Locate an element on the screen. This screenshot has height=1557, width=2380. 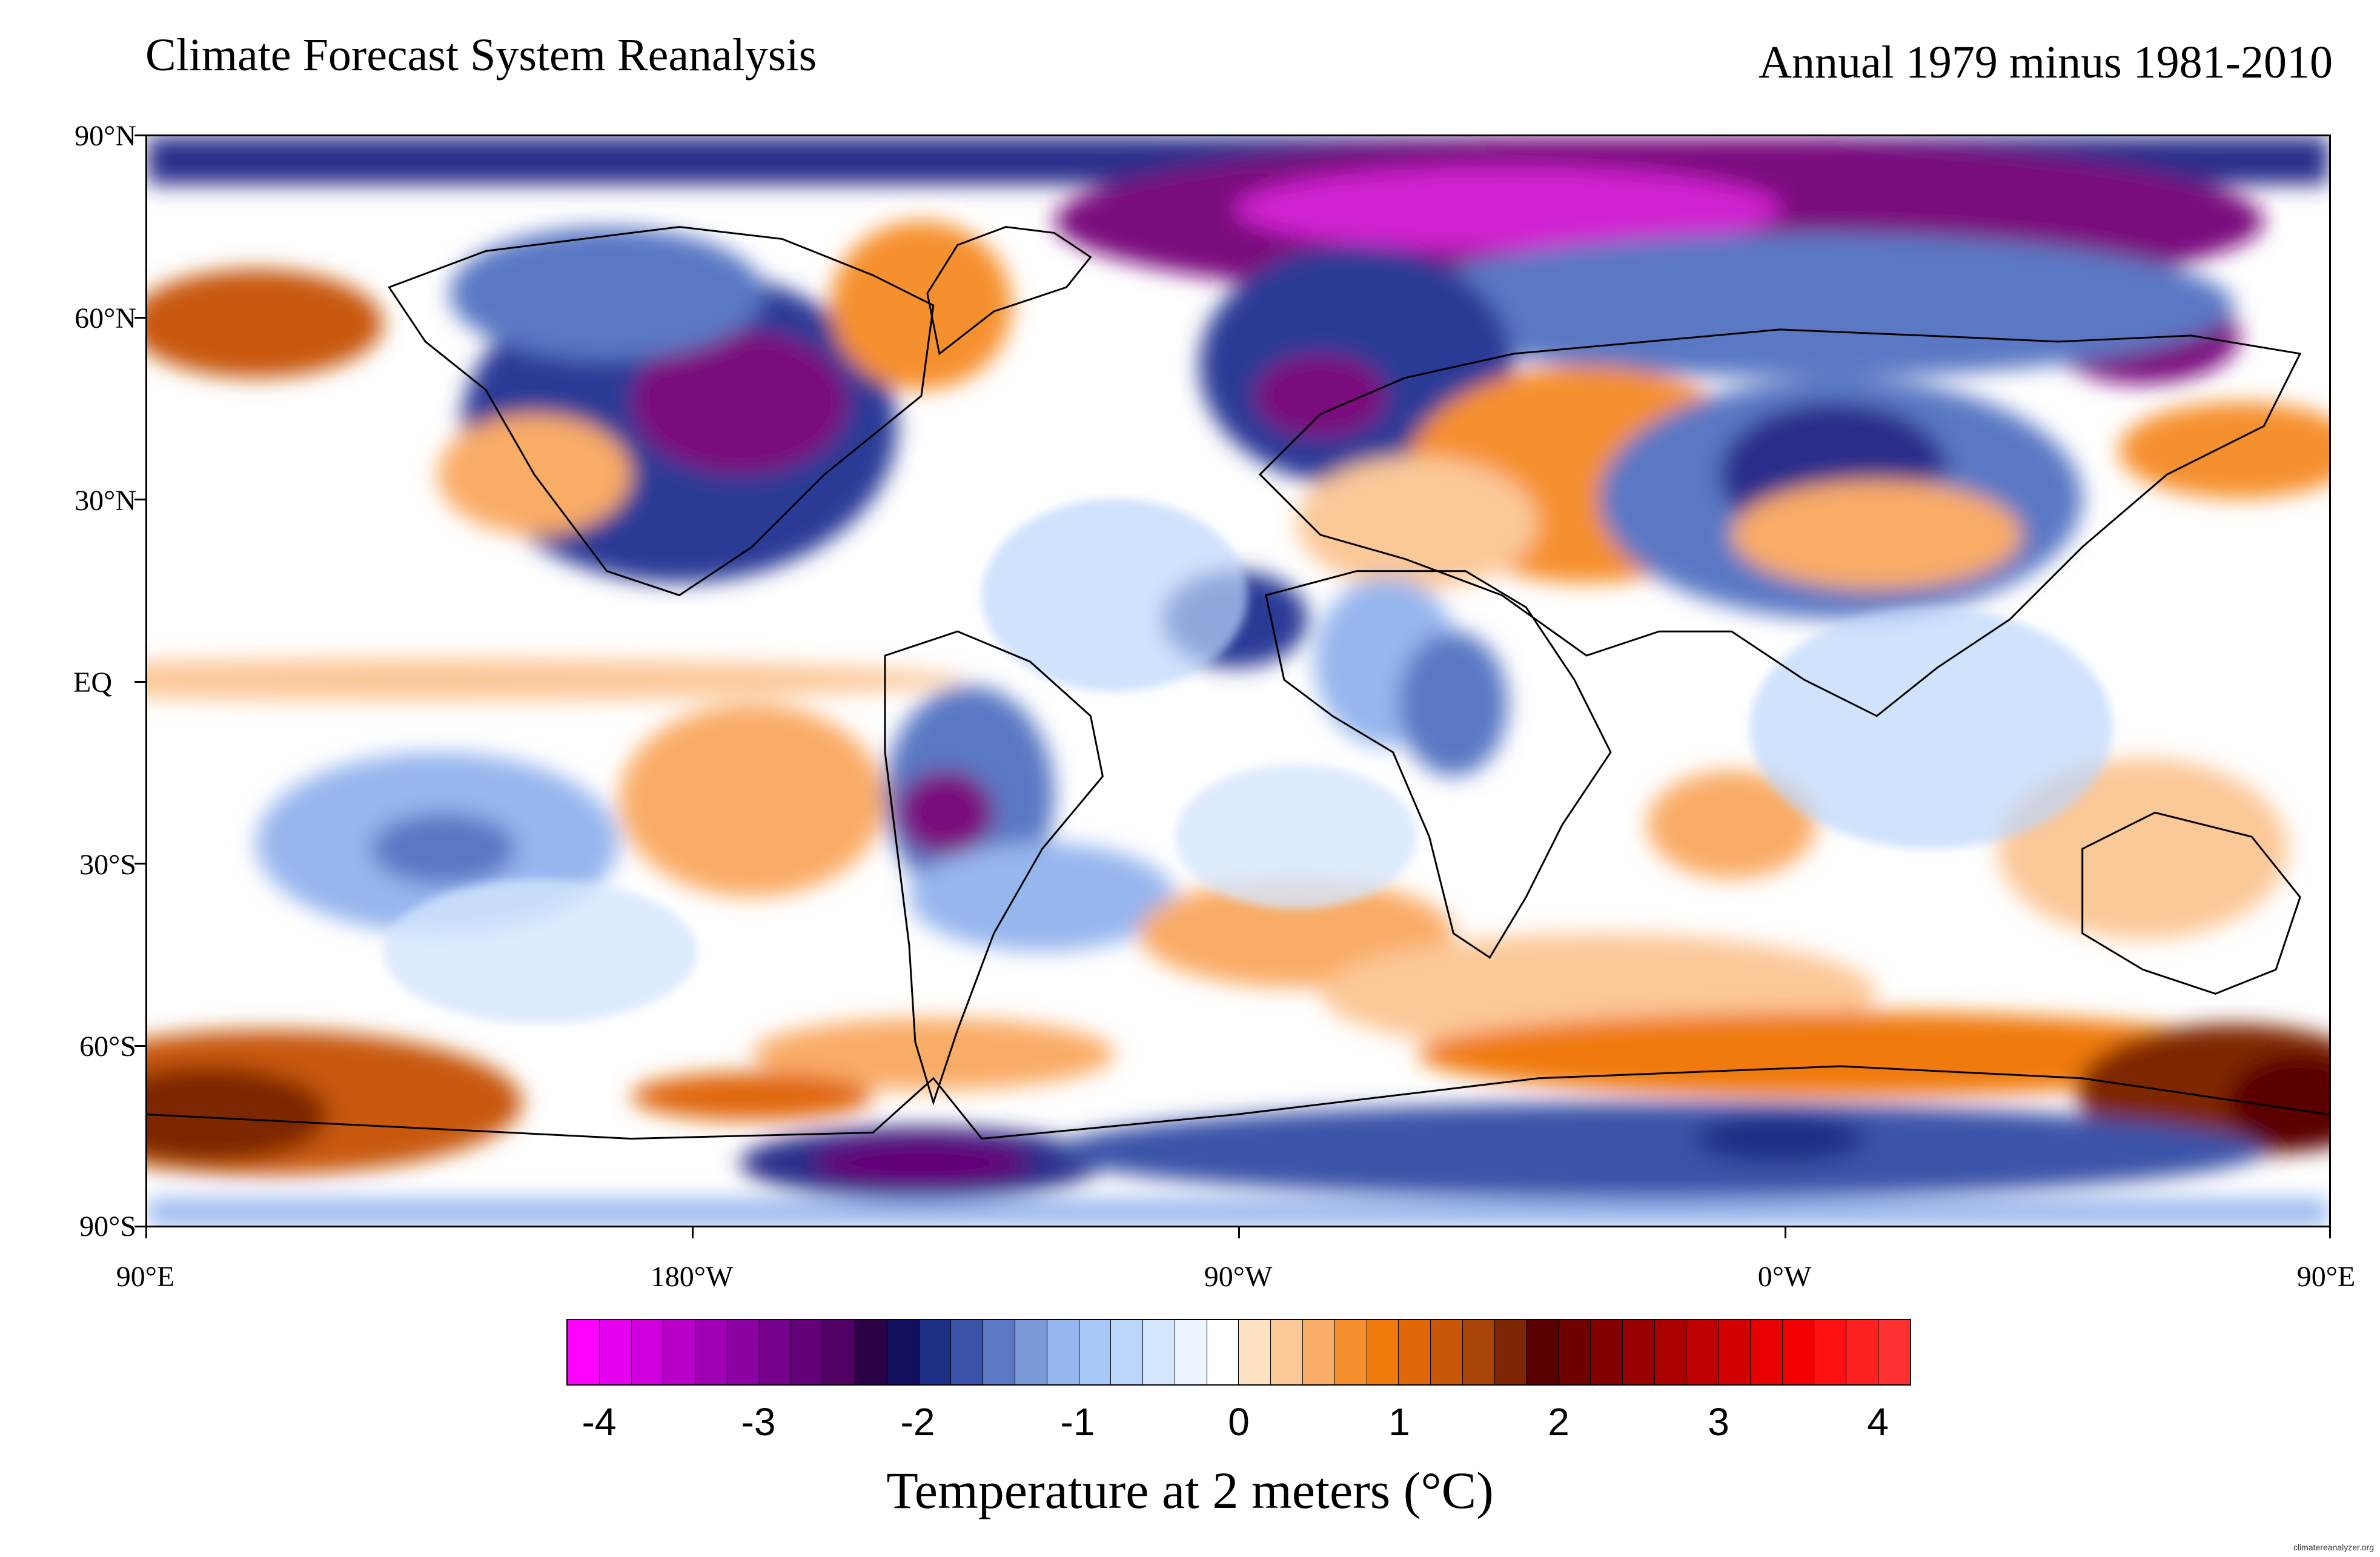
colorbar is located at coordinates (1238, 1352).